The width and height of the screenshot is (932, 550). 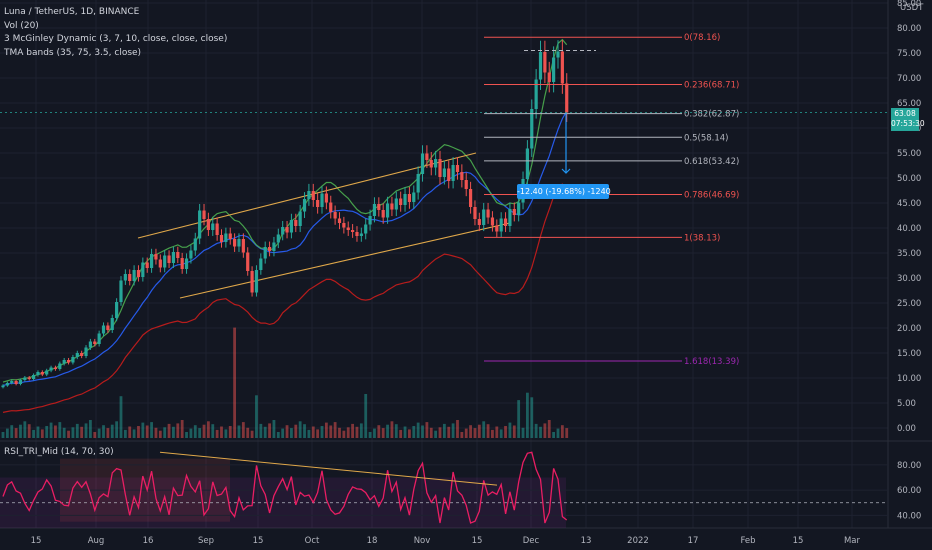 What do you see at coordinates (909, 179) in the screenshot?
I see `y-tick-label: 50.00` at bounding box center [909, 179].